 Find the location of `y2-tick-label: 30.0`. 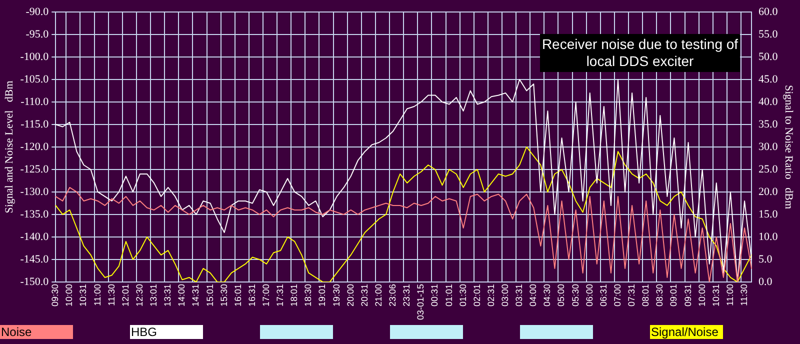

y2-tick-label: 30.0 is located at coordinates (768, 146).